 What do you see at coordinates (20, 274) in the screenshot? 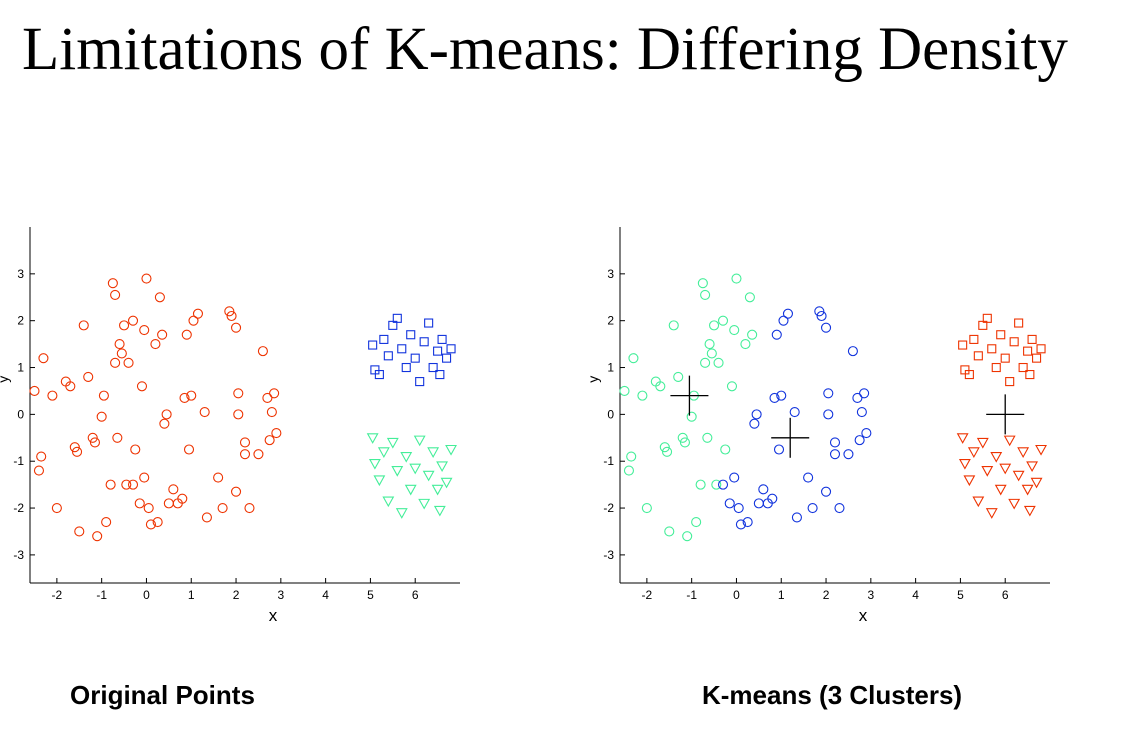
I see `y-tick-label: 3` at bounding box center [20, 274].